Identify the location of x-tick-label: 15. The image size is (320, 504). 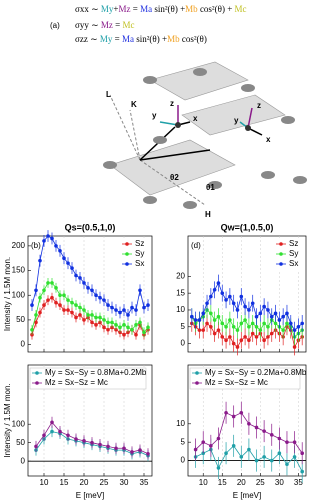
(222, 482).